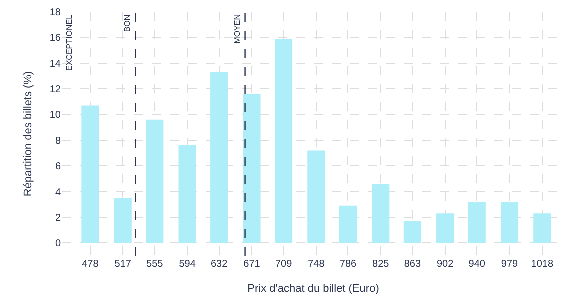 The height and width of the screenshot is (300, 577). What do you see at coordinates (445, 264) in the screenshot?
I see `x-tick-label: 902` at bounding box center [445, 264].